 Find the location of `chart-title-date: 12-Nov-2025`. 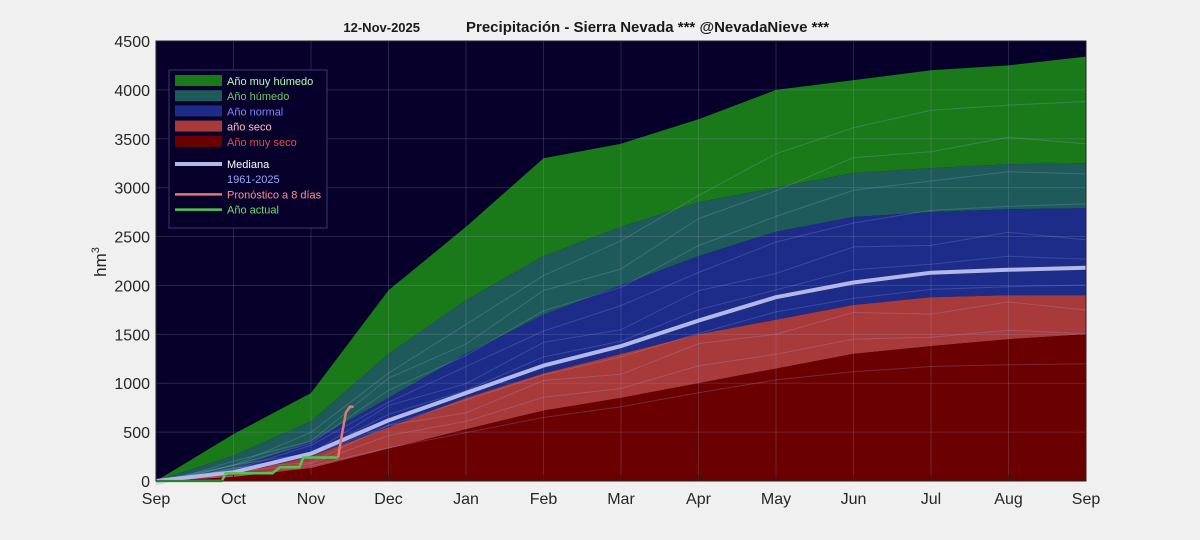

chart-title-date: 12-Nov-2025 is located at coordinates (381, 27).